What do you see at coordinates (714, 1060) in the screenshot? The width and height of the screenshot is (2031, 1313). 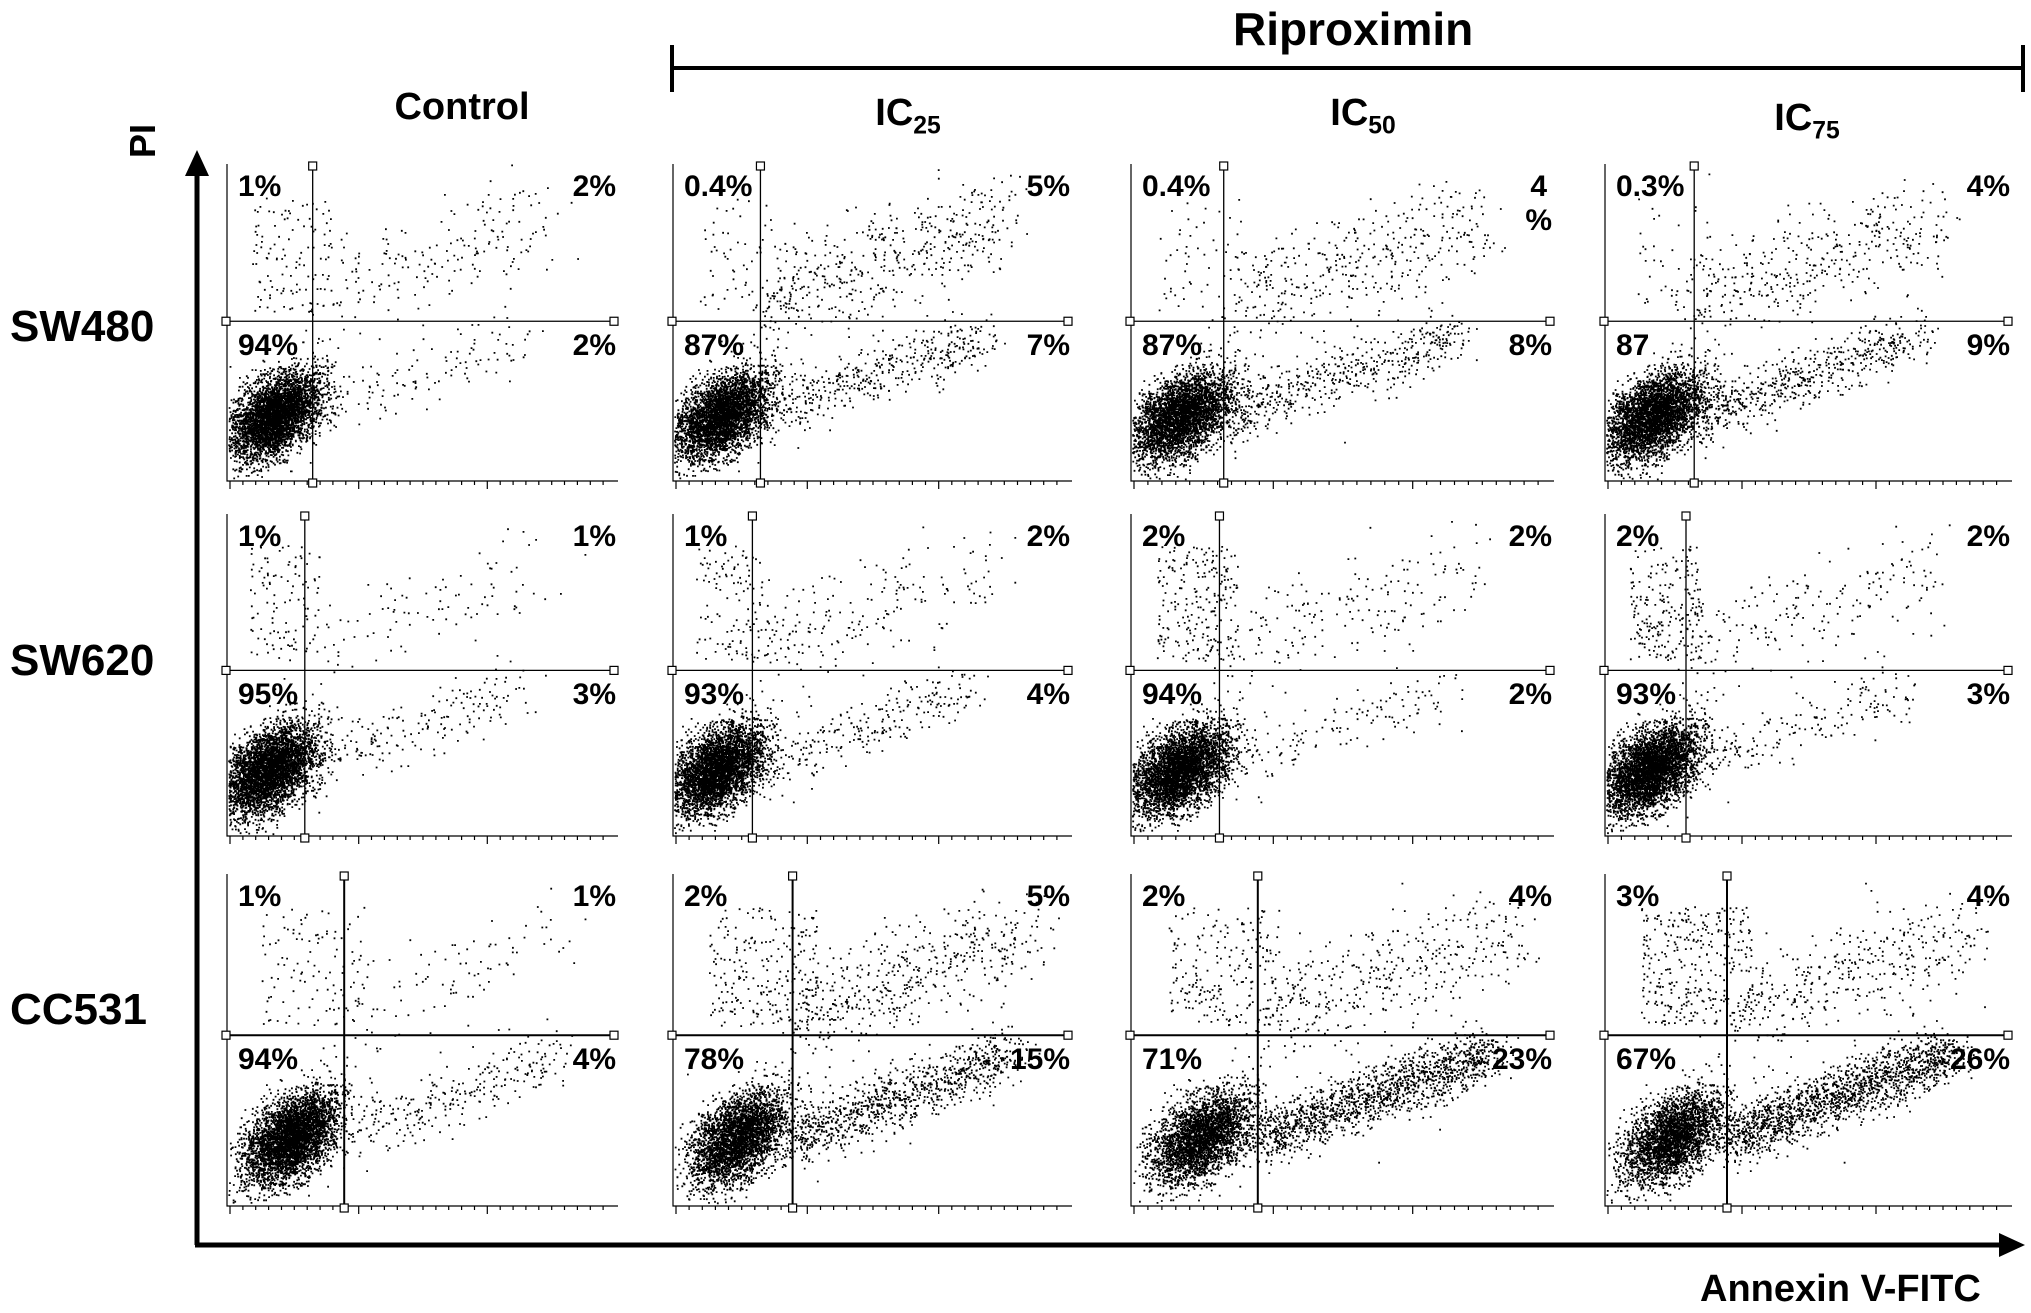 I see `quadrant-label-lower-left: 78%` at bounding box center [714, 1060].